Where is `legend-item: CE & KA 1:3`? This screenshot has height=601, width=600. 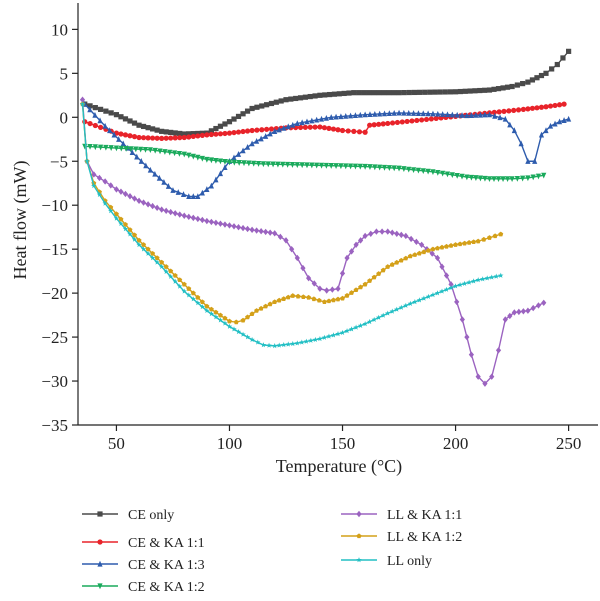 legend-item: CE & KA 1:3 is located at coordinates (143, 565).